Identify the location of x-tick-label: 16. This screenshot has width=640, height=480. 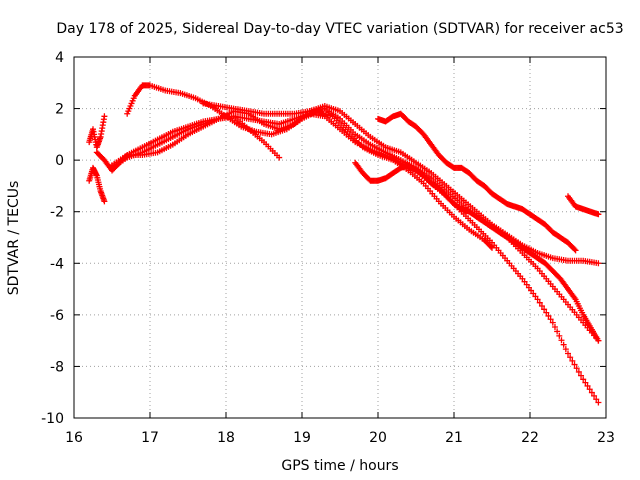
(74, 438).